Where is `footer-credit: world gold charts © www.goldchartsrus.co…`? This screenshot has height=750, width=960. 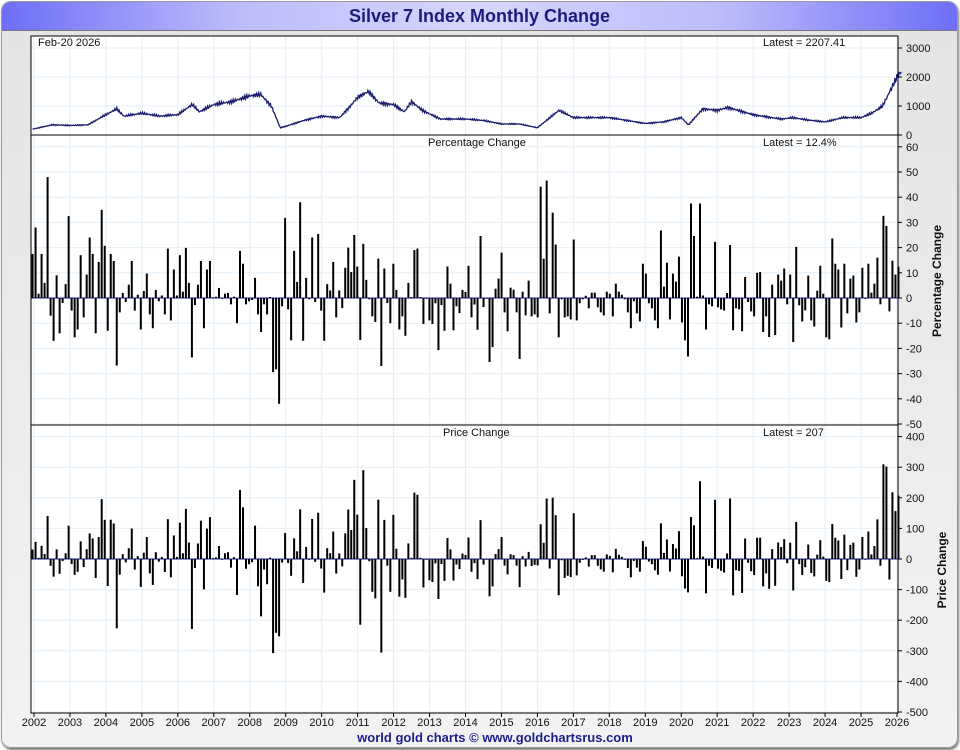
footer-credit: world gold charts © www.goldchartsrus.co… is located at coordinates (495, 737).